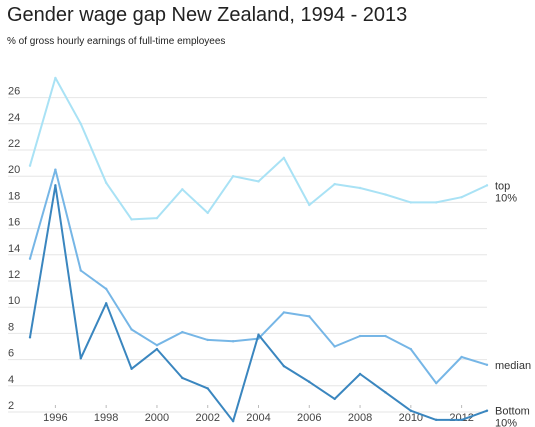 The image size is (535, 427). Describe the element at coordinates (512, 412) in the screenshot. I see `series-label-bottom: Bottom` at that location.